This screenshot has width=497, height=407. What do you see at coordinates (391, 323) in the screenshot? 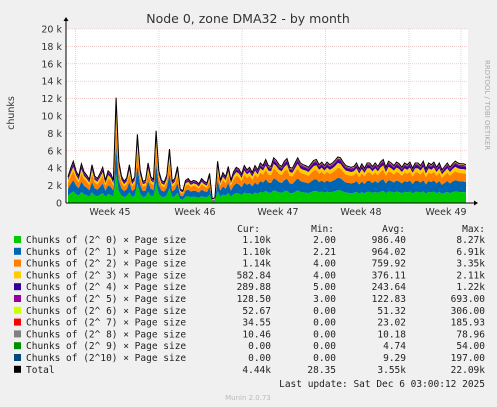
I see `legend-avg: 23.02` at bounding box center [391, 323].